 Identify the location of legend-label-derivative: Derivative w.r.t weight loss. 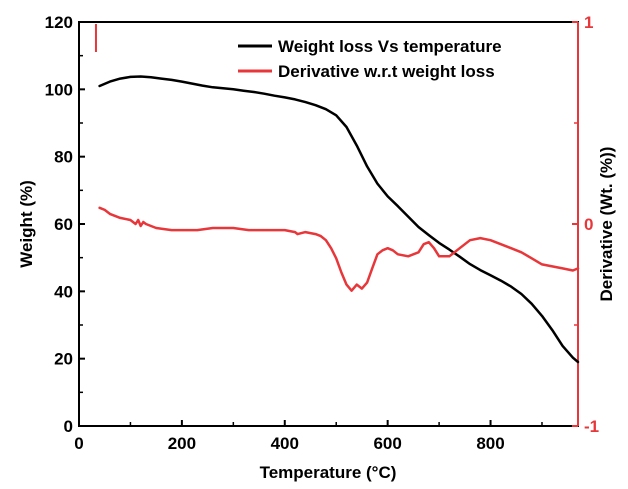
(386, 71).